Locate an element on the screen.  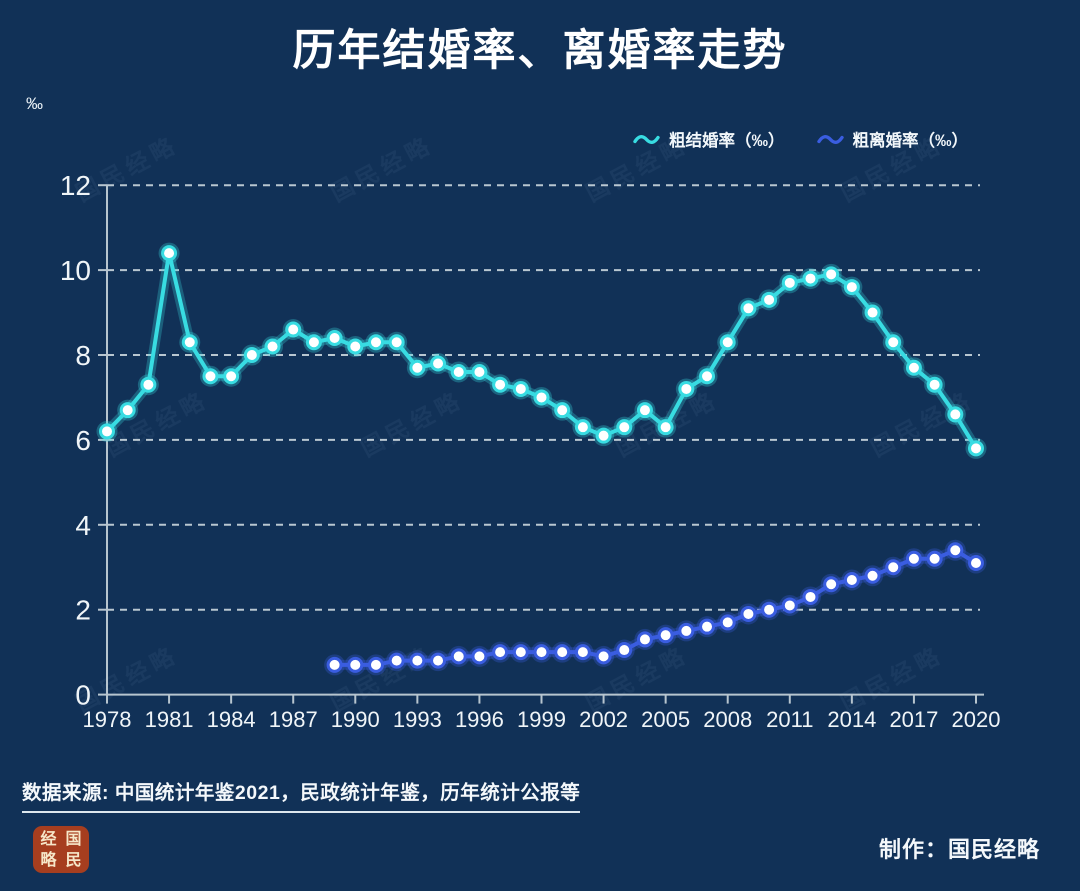
y-axis-unit-label: ‰ is located at coordinates (34, 103).